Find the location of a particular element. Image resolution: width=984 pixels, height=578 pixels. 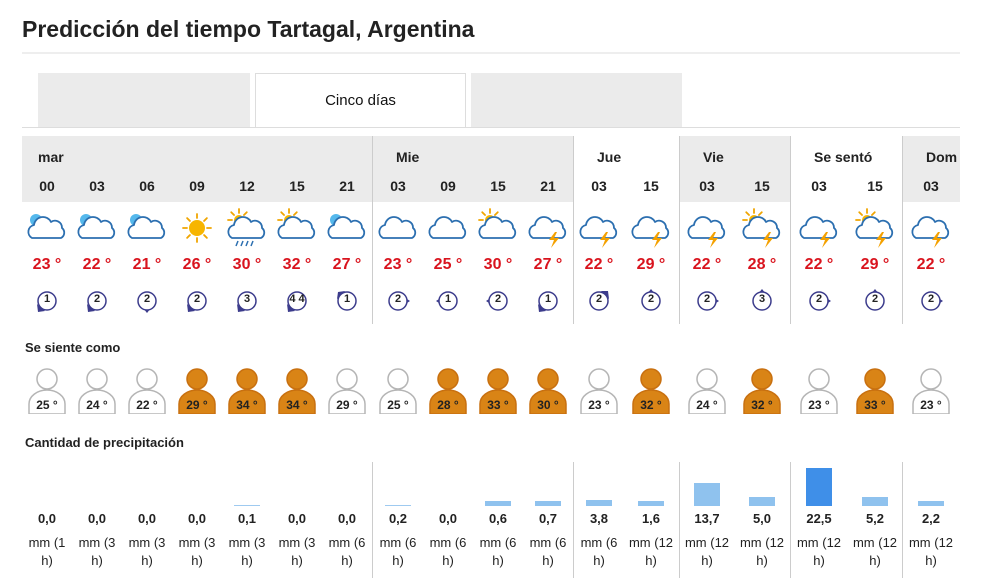

wind-w-arrow is located at coordinates (447, 301).